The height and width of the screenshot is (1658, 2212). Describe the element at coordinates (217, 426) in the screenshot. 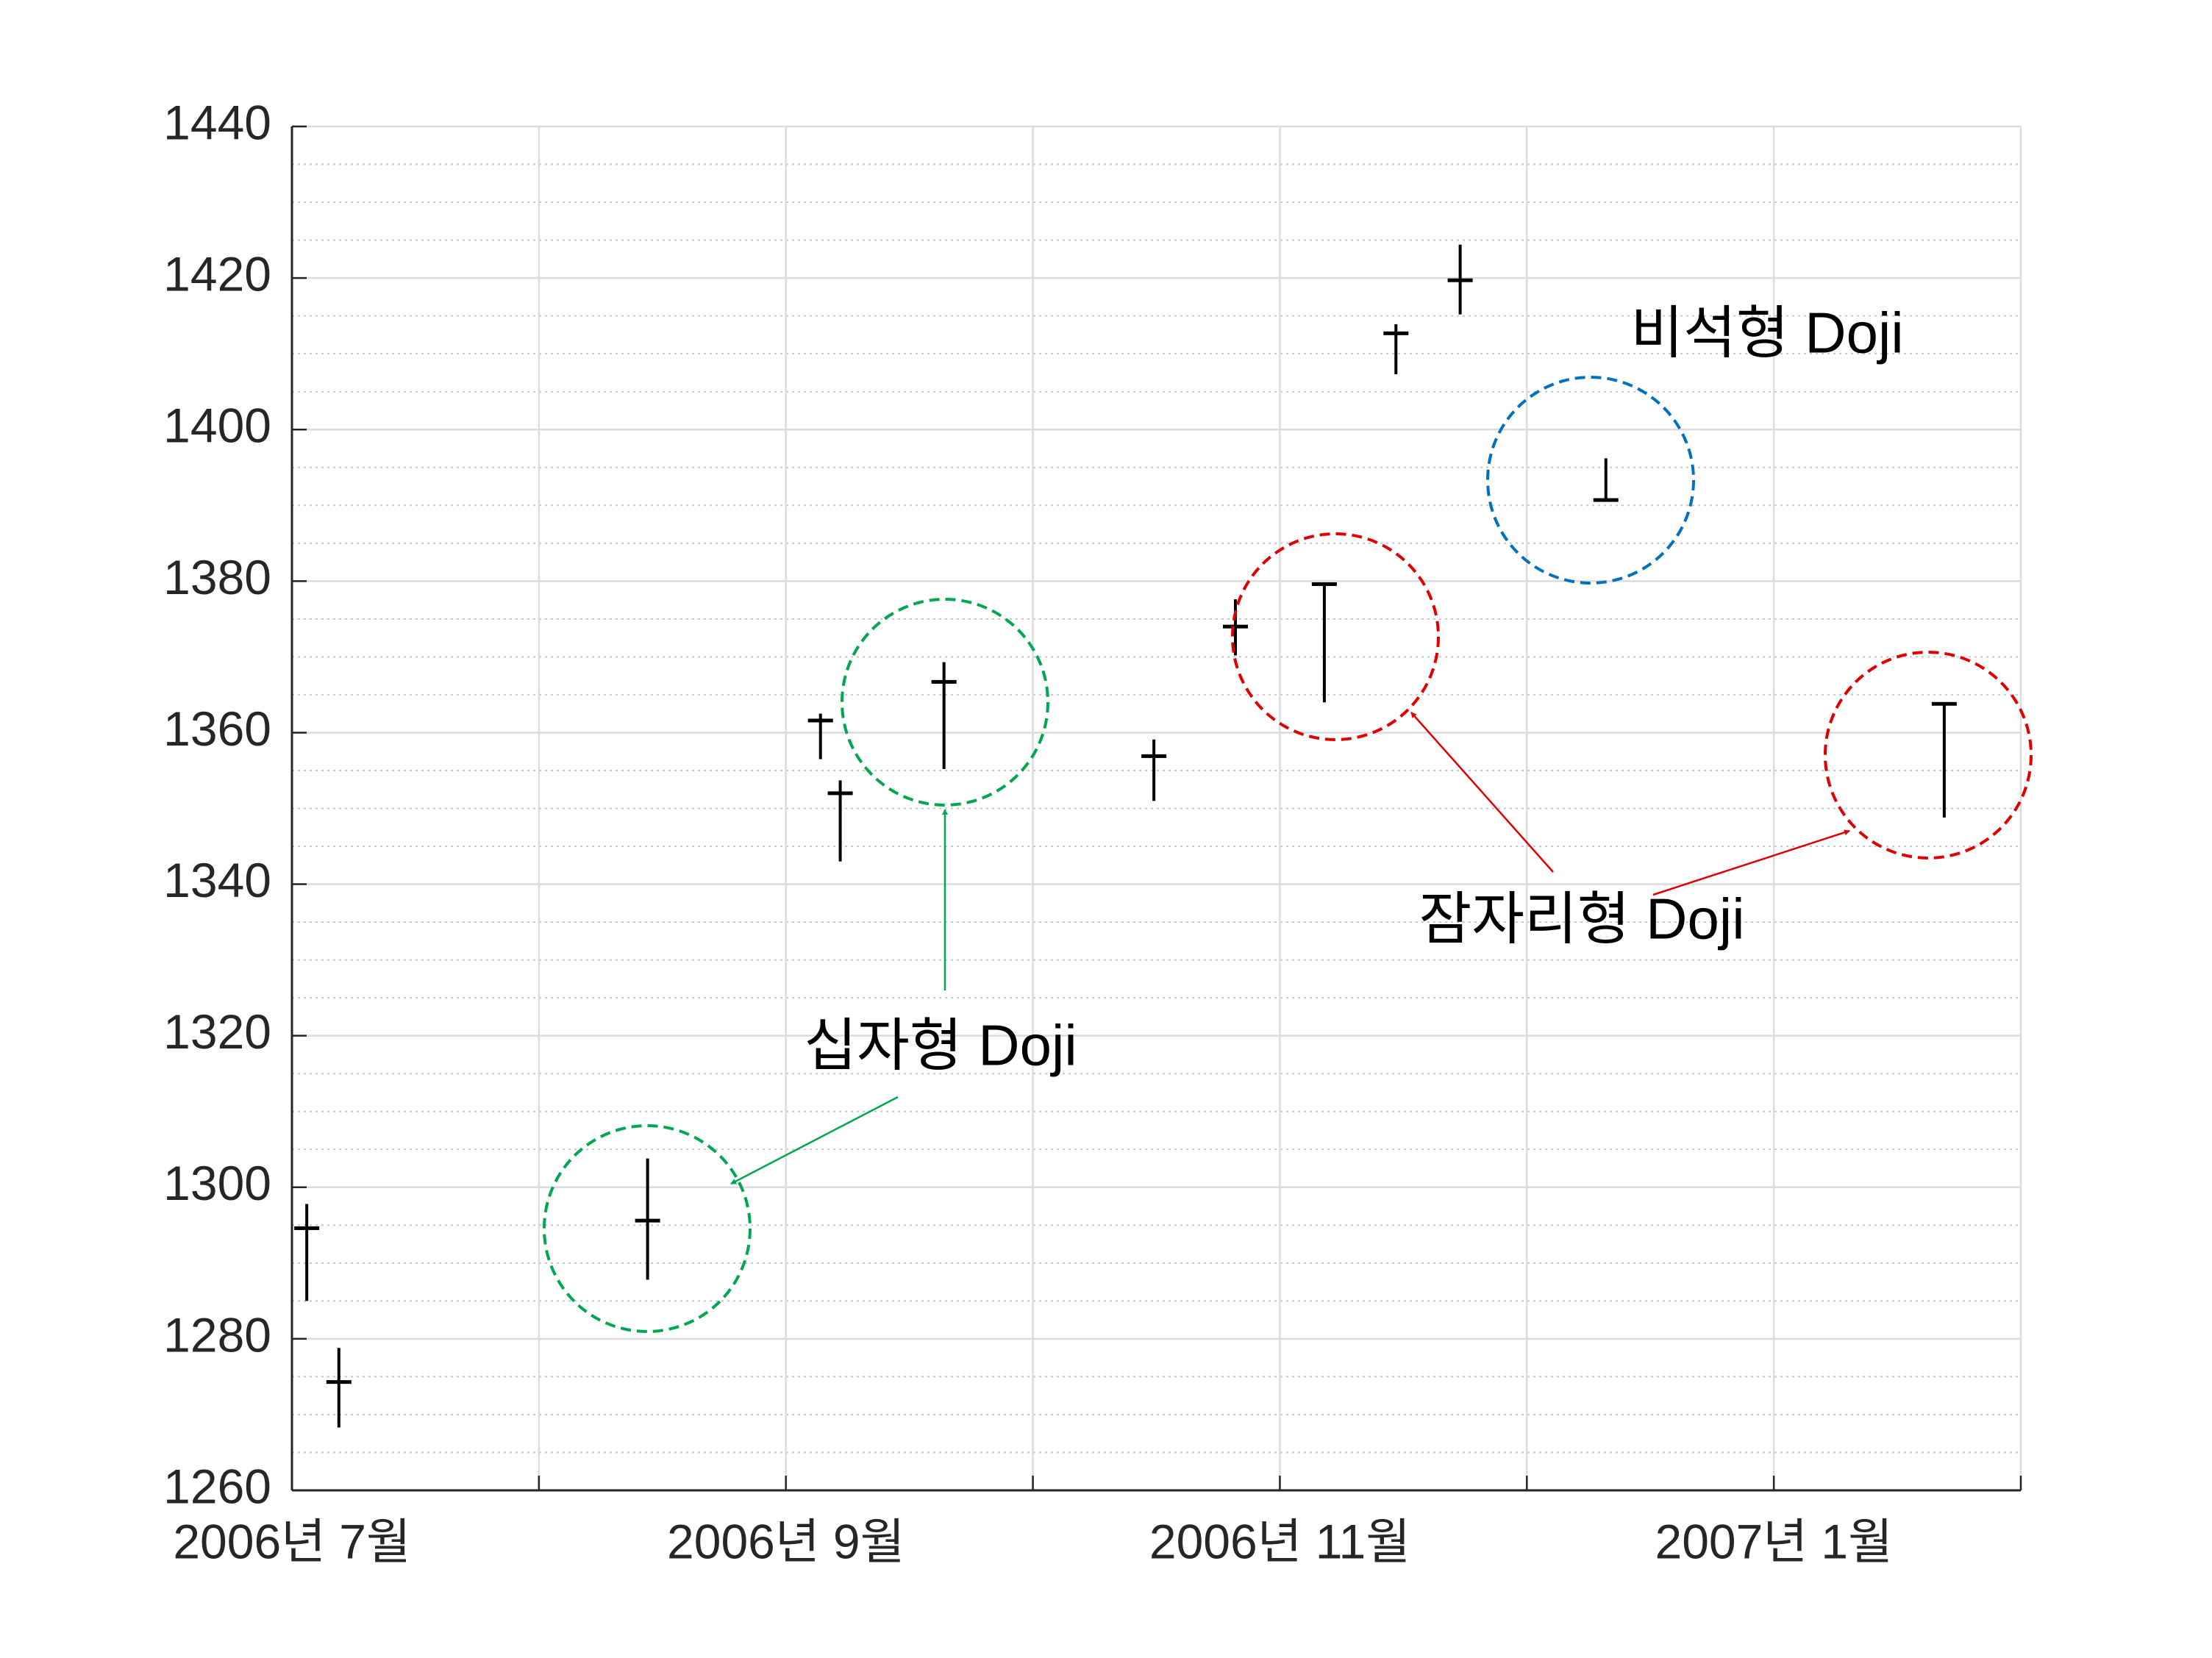

I see `y-tick-label: 1400` at that location.